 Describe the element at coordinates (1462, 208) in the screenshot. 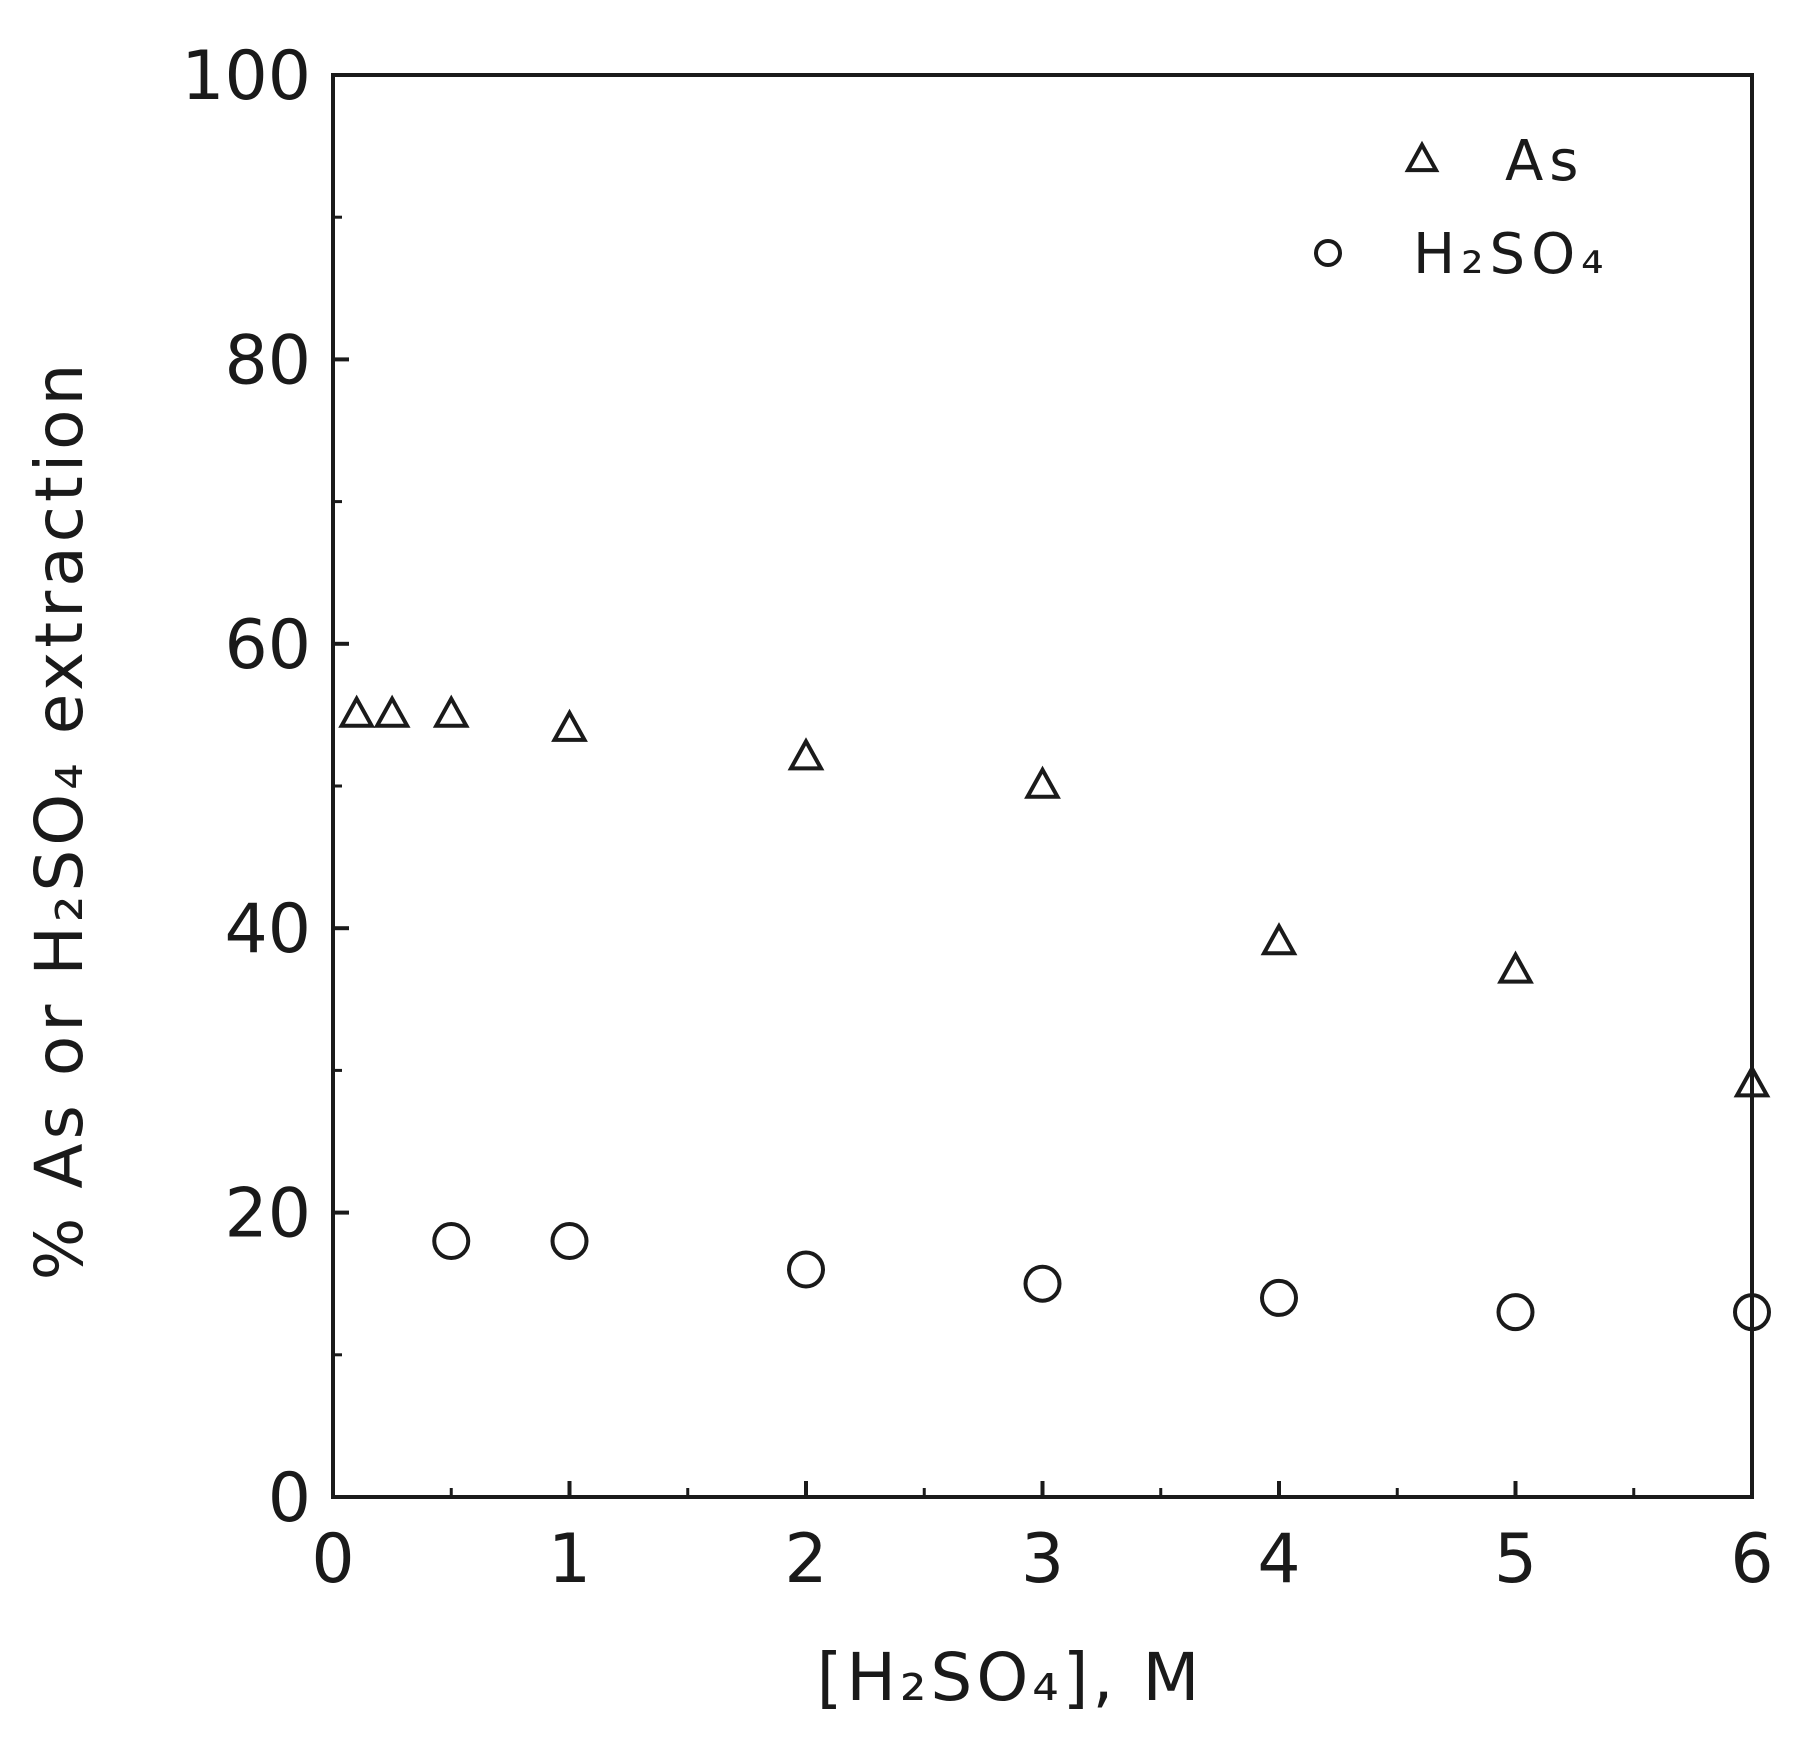

I see `legend: As H₂SO₄` at that location.